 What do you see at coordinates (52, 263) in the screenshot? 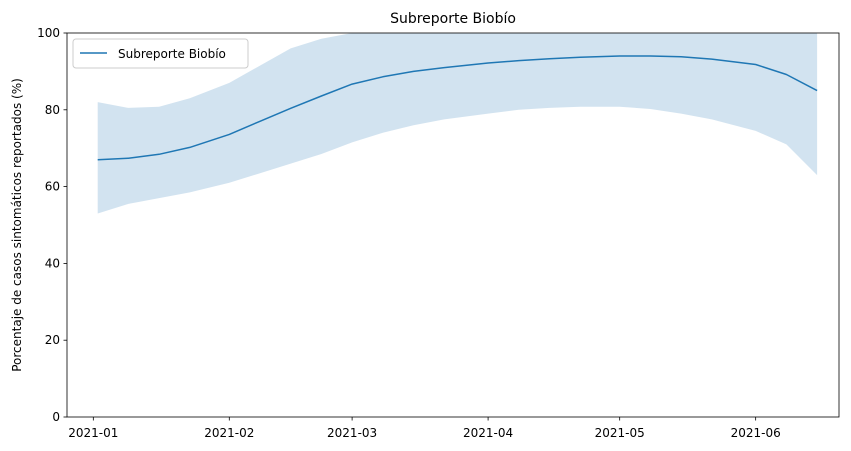
I see `y-tick-label: 40` at bounding box center [52, 263].